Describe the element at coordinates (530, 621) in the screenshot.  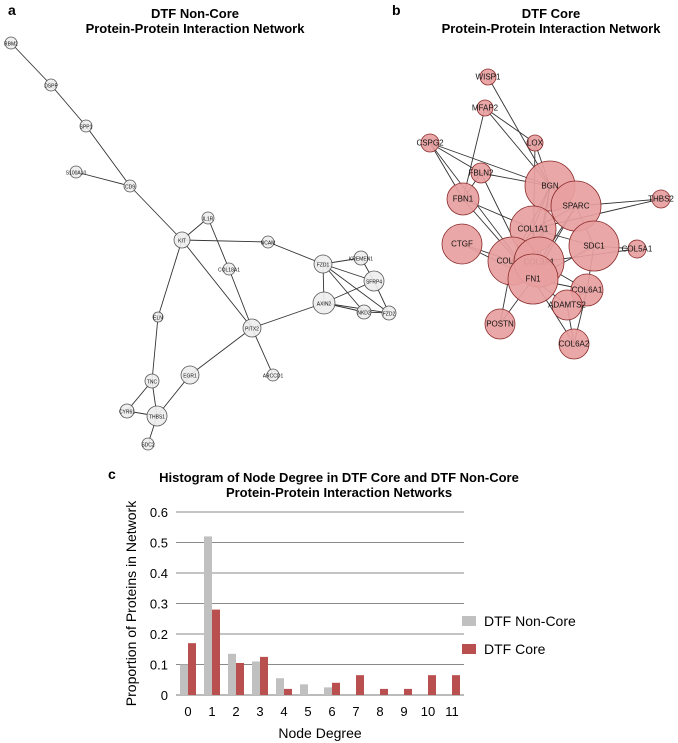
I see `legend-label-dtf-non-core: DTF Non-Core` at that location.